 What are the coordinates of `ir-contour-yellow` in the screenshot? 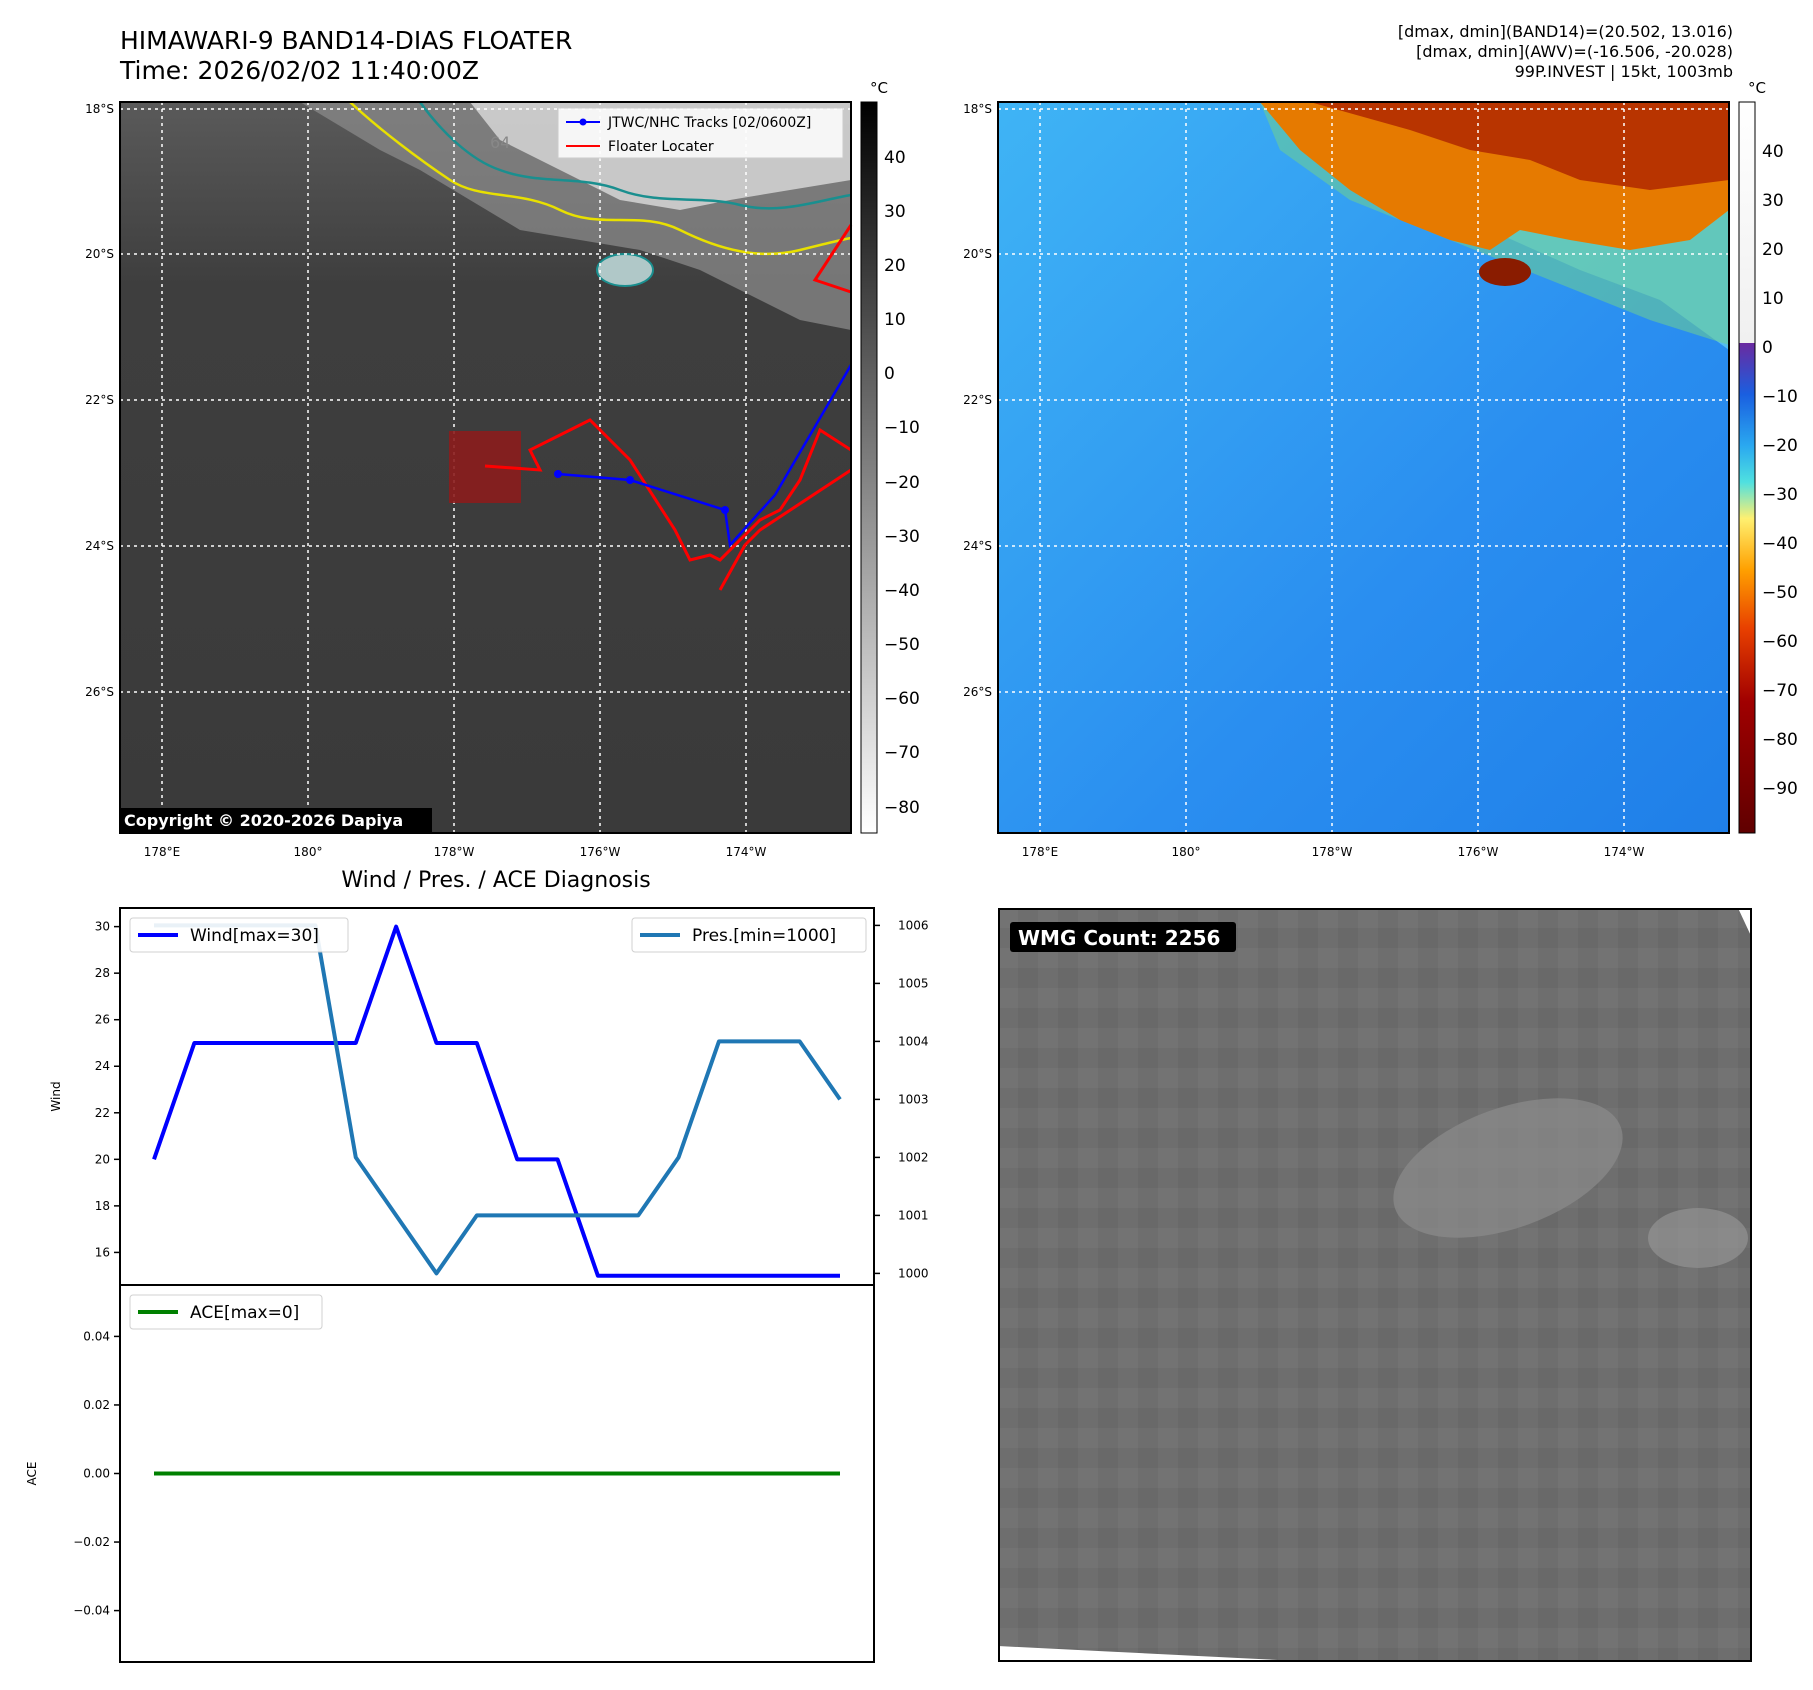 It's located at (600, 178).